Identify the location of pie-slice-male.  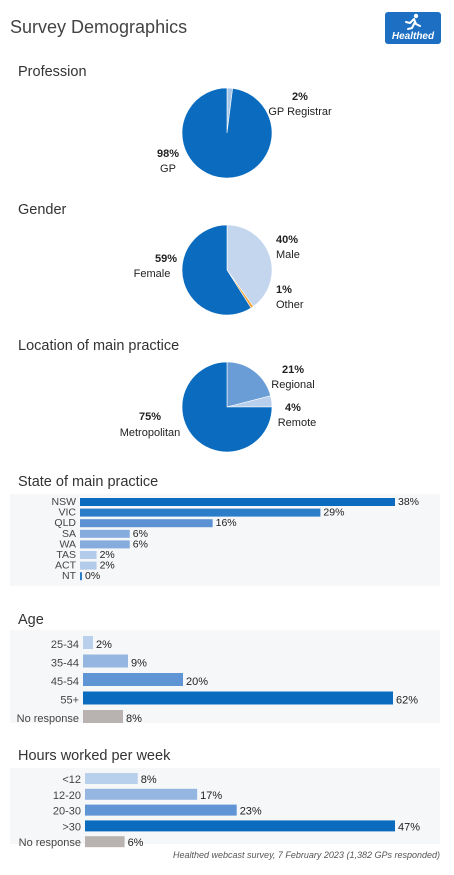
(249, 265).